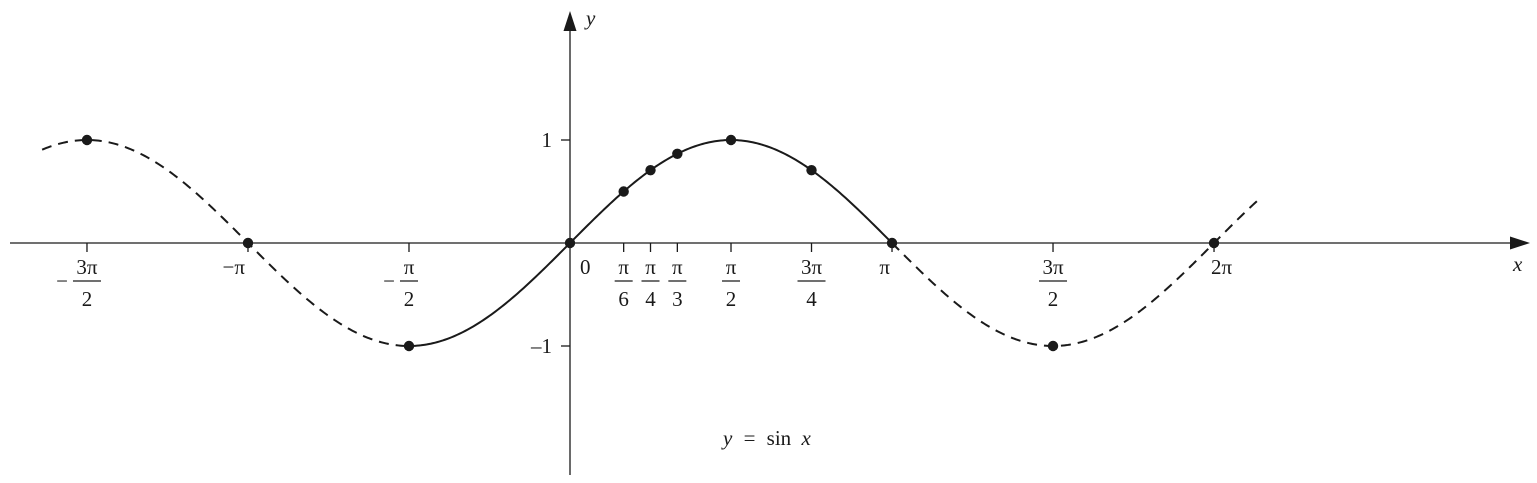 The height and width of the screenshot is (483, 1537). Describe the element at coordinates (550, 243) in the screenshot. I see `y-ticks-group: 1 –1` at that location.